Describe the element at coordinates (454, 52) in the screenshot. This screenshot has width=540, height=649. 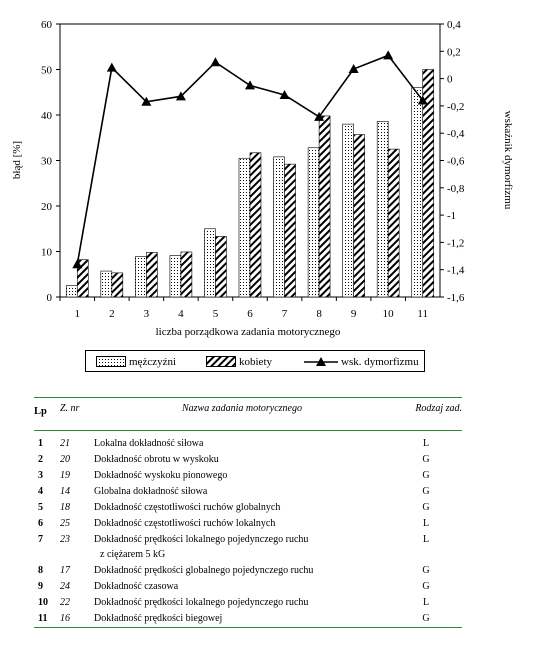
I see `y2-tick-label: 0,2` at that location.